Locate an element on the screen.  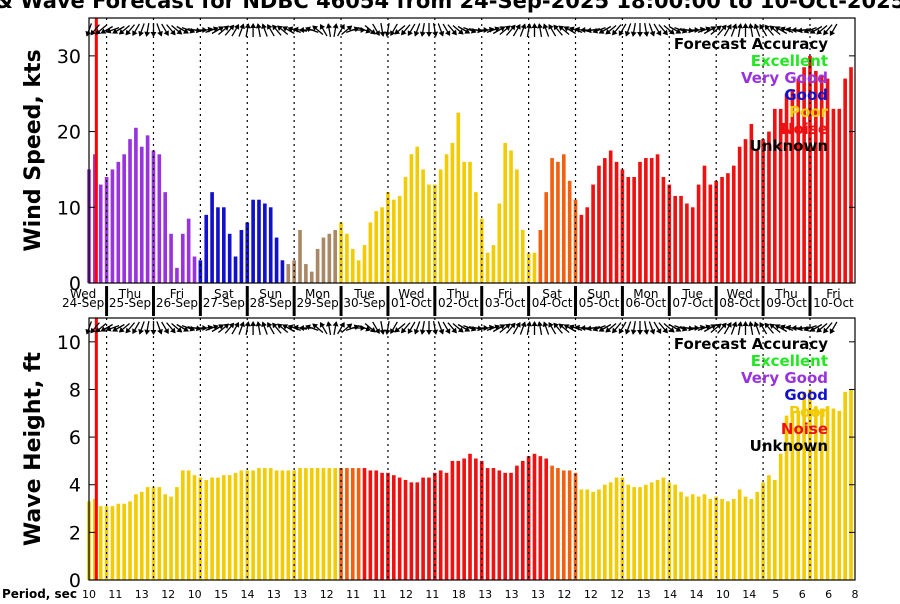
period-value: 5 is located at coordinates (775, 594).